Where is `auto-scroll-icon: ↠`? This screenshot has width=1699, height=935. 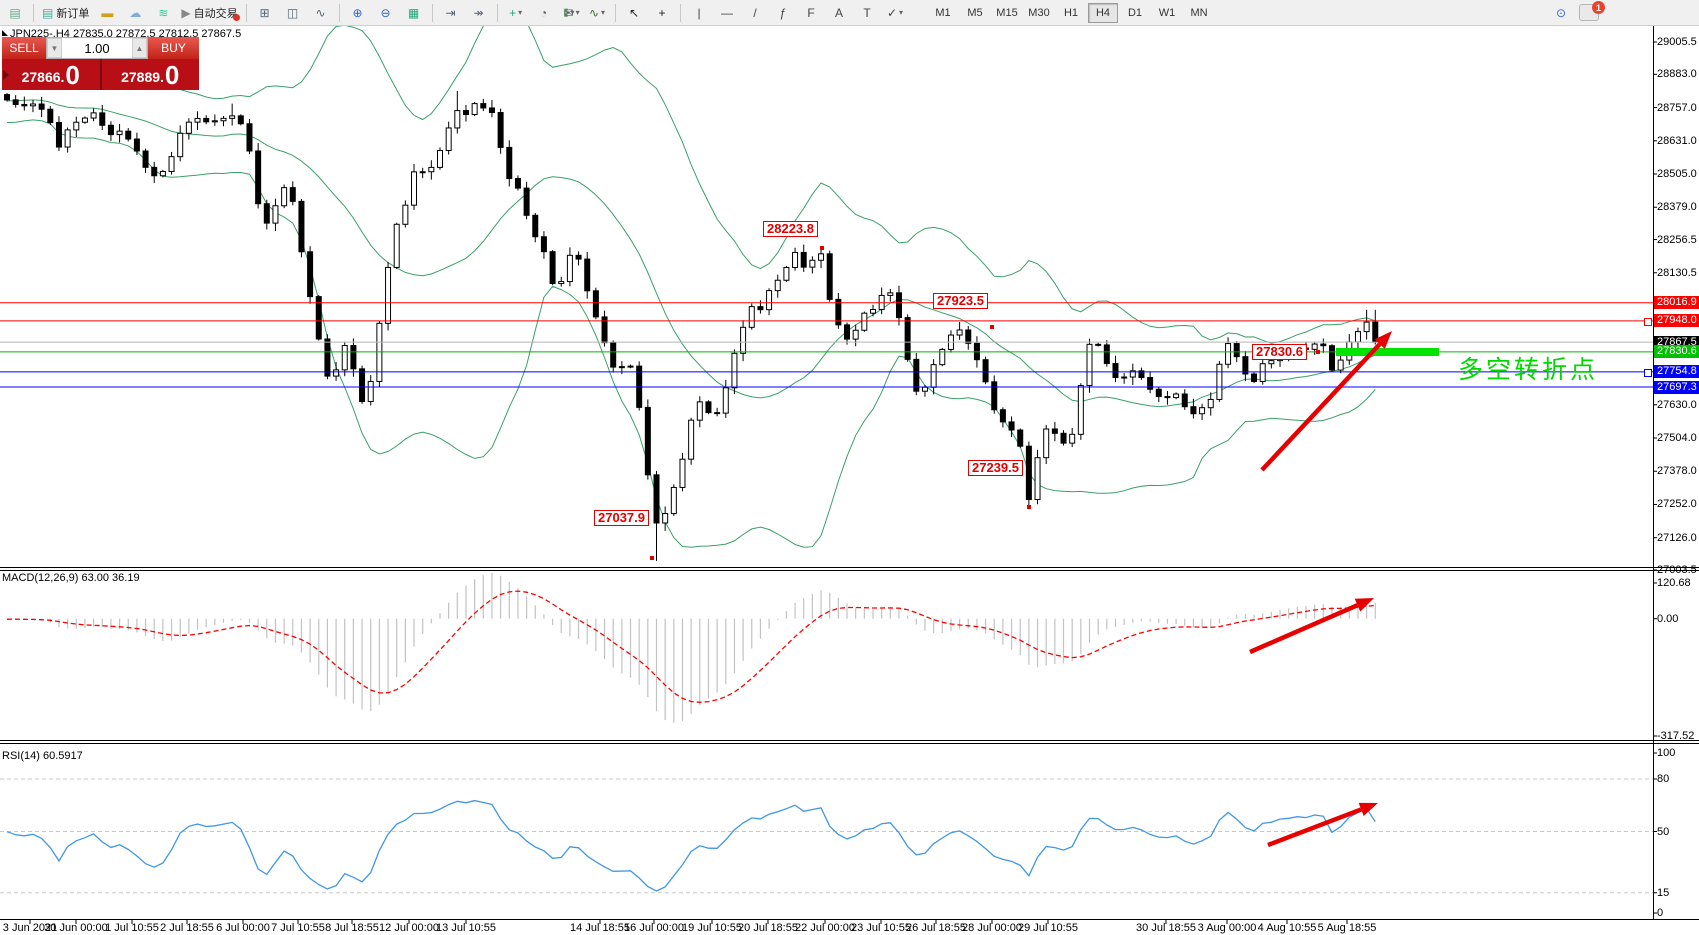 auto-scroll-icon: ↠ is located at coordinates (479, 13).